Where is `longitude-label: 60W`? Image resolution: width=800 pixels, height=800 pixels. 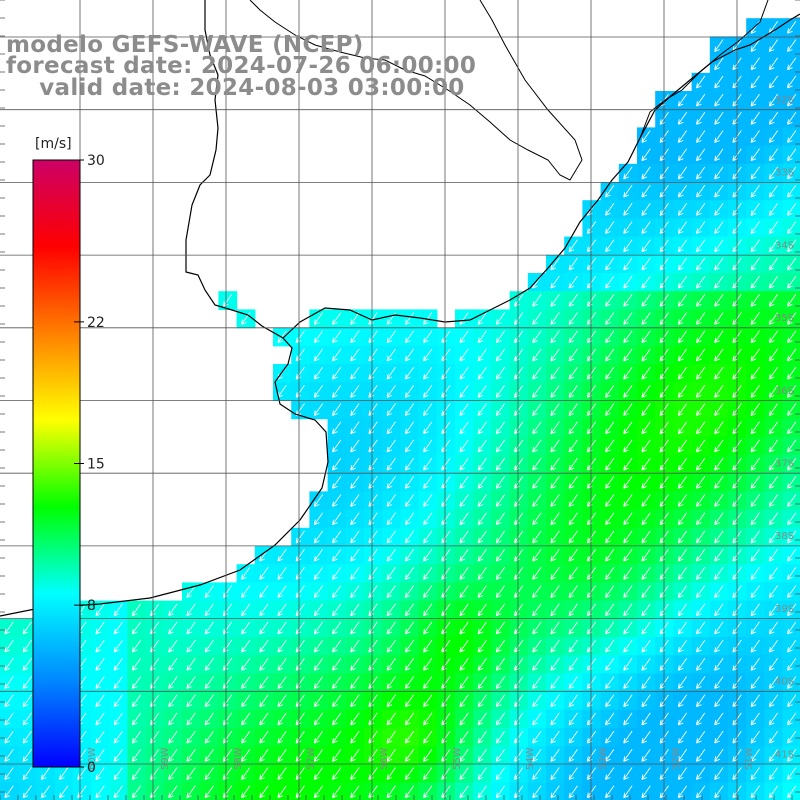 longitude-label: 60W is located at coordinates (92, 758).